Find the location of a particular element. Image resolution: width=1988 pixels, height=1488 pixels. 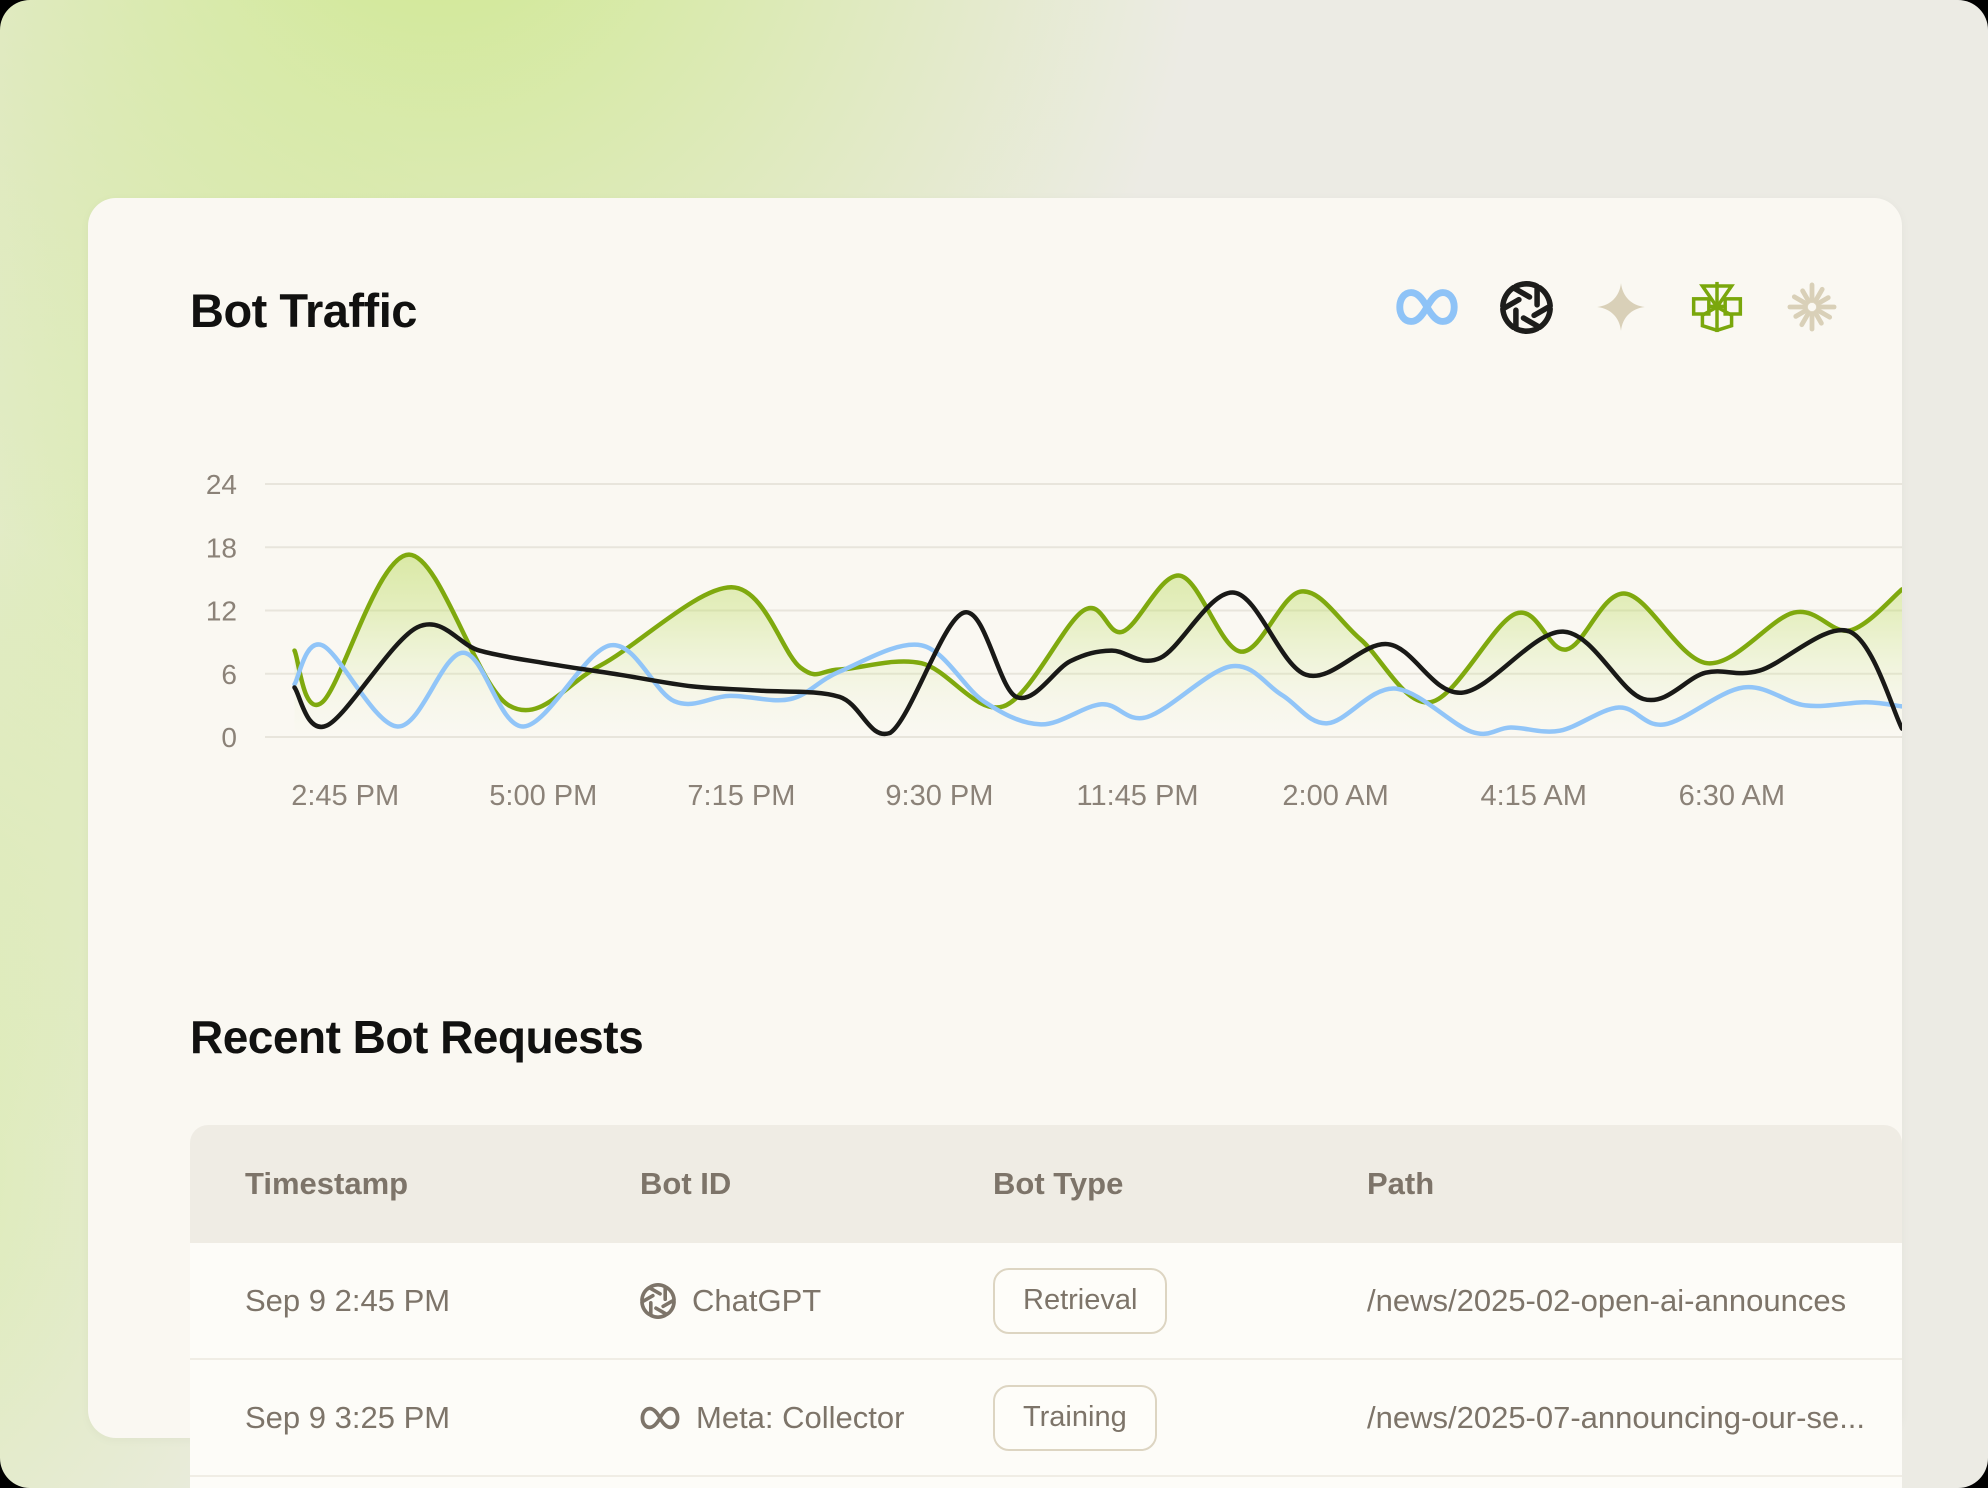

column-header-path: Path is located at coordinates (1401, 1183).